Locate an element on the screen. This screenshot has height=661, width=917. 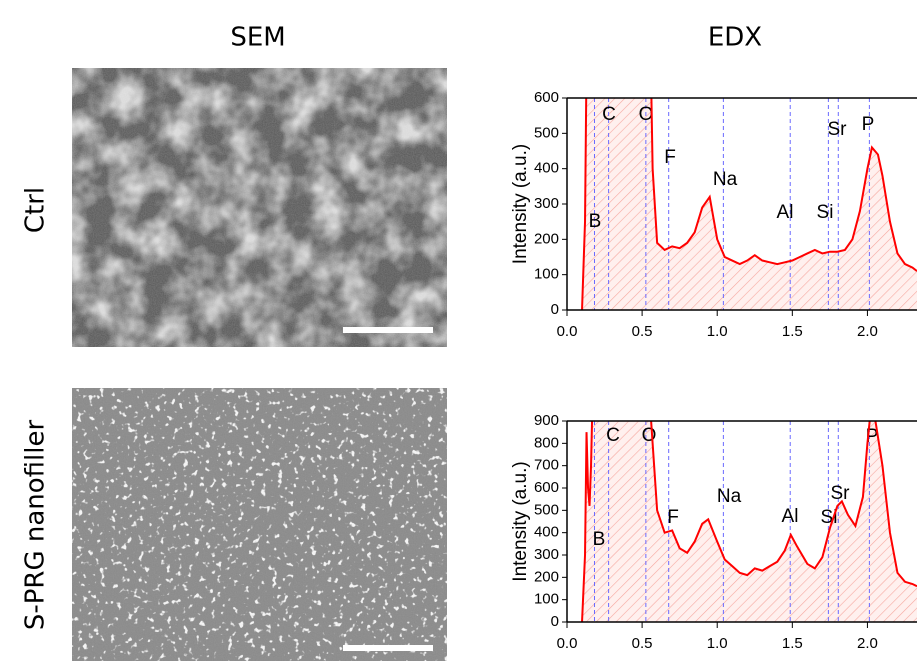
element-label: P is located at coordinates (868, 124).